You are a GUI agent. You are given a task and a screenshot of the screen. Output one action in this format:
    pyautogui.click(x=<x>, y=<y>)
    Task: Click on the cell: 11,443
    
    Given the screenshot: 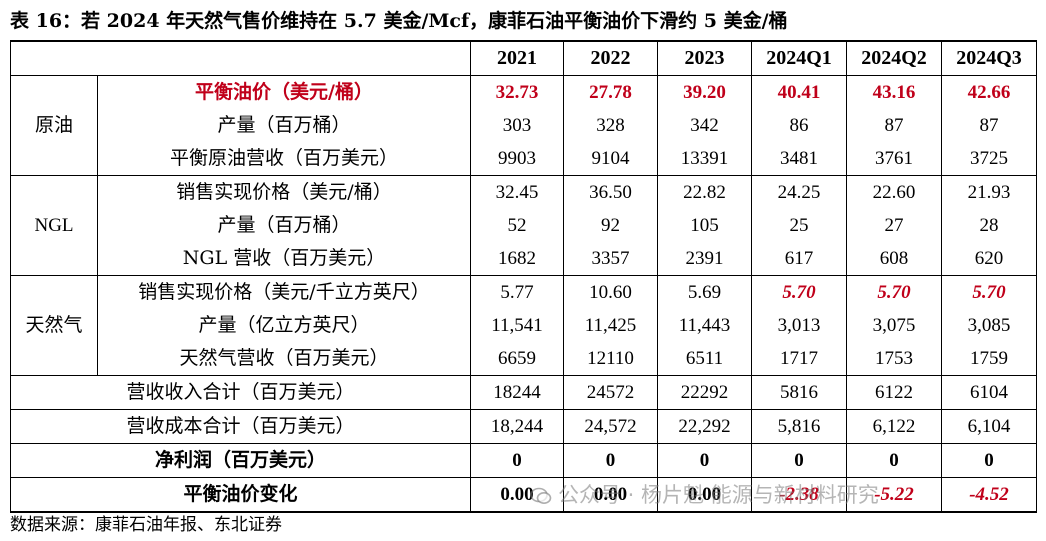 What is the action you would take?
    pyautogui.click(x=704, y=325)
    